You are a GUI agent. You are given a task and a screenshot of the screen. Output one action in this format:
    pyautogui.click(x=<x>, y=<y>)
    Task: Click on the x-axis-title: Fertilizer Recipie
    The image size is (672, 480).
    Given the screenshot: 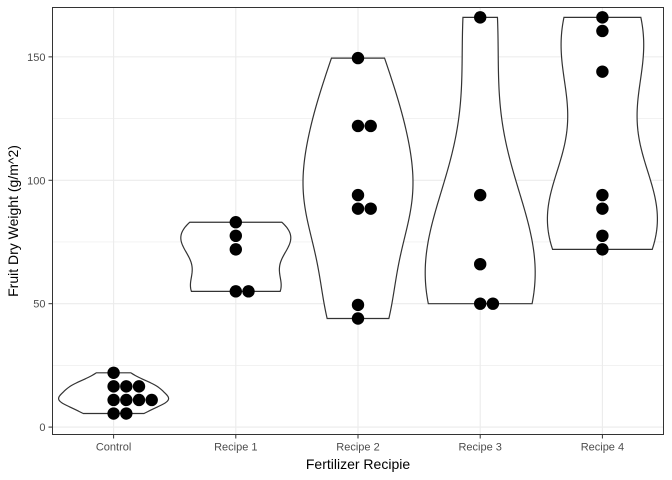 What is the action you would take?
    pyautogui.click(x=358, y=464)
    